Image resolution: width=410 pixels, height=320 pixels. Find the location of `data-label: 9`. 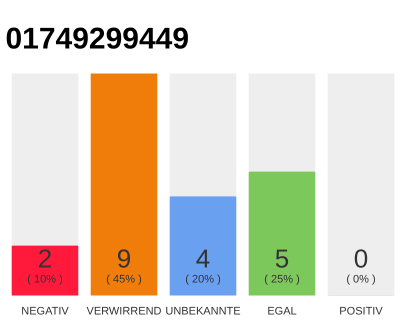

data-label: 9 is located at coordinates (124, 259).